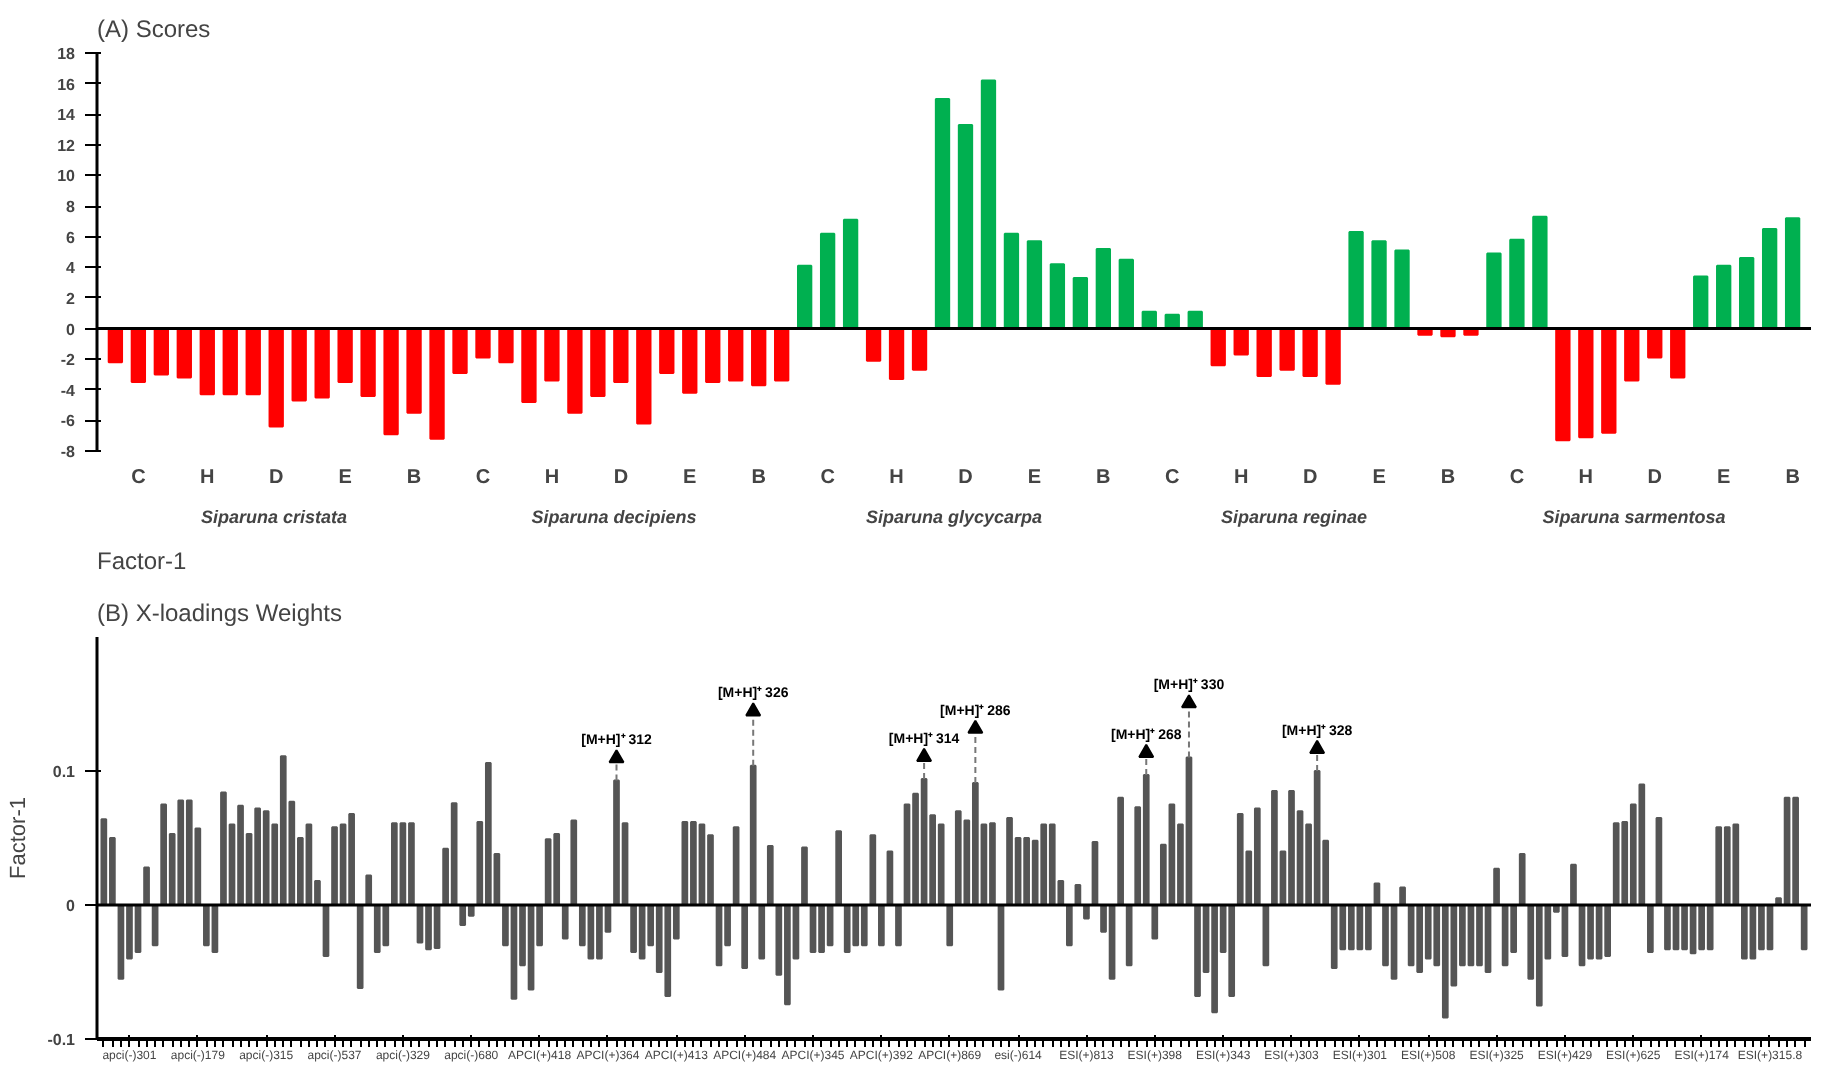  Describe the element at coordinates (219, 613) in the screenshot. I see `chart-title: (B) X-loadings Weights` at that location.